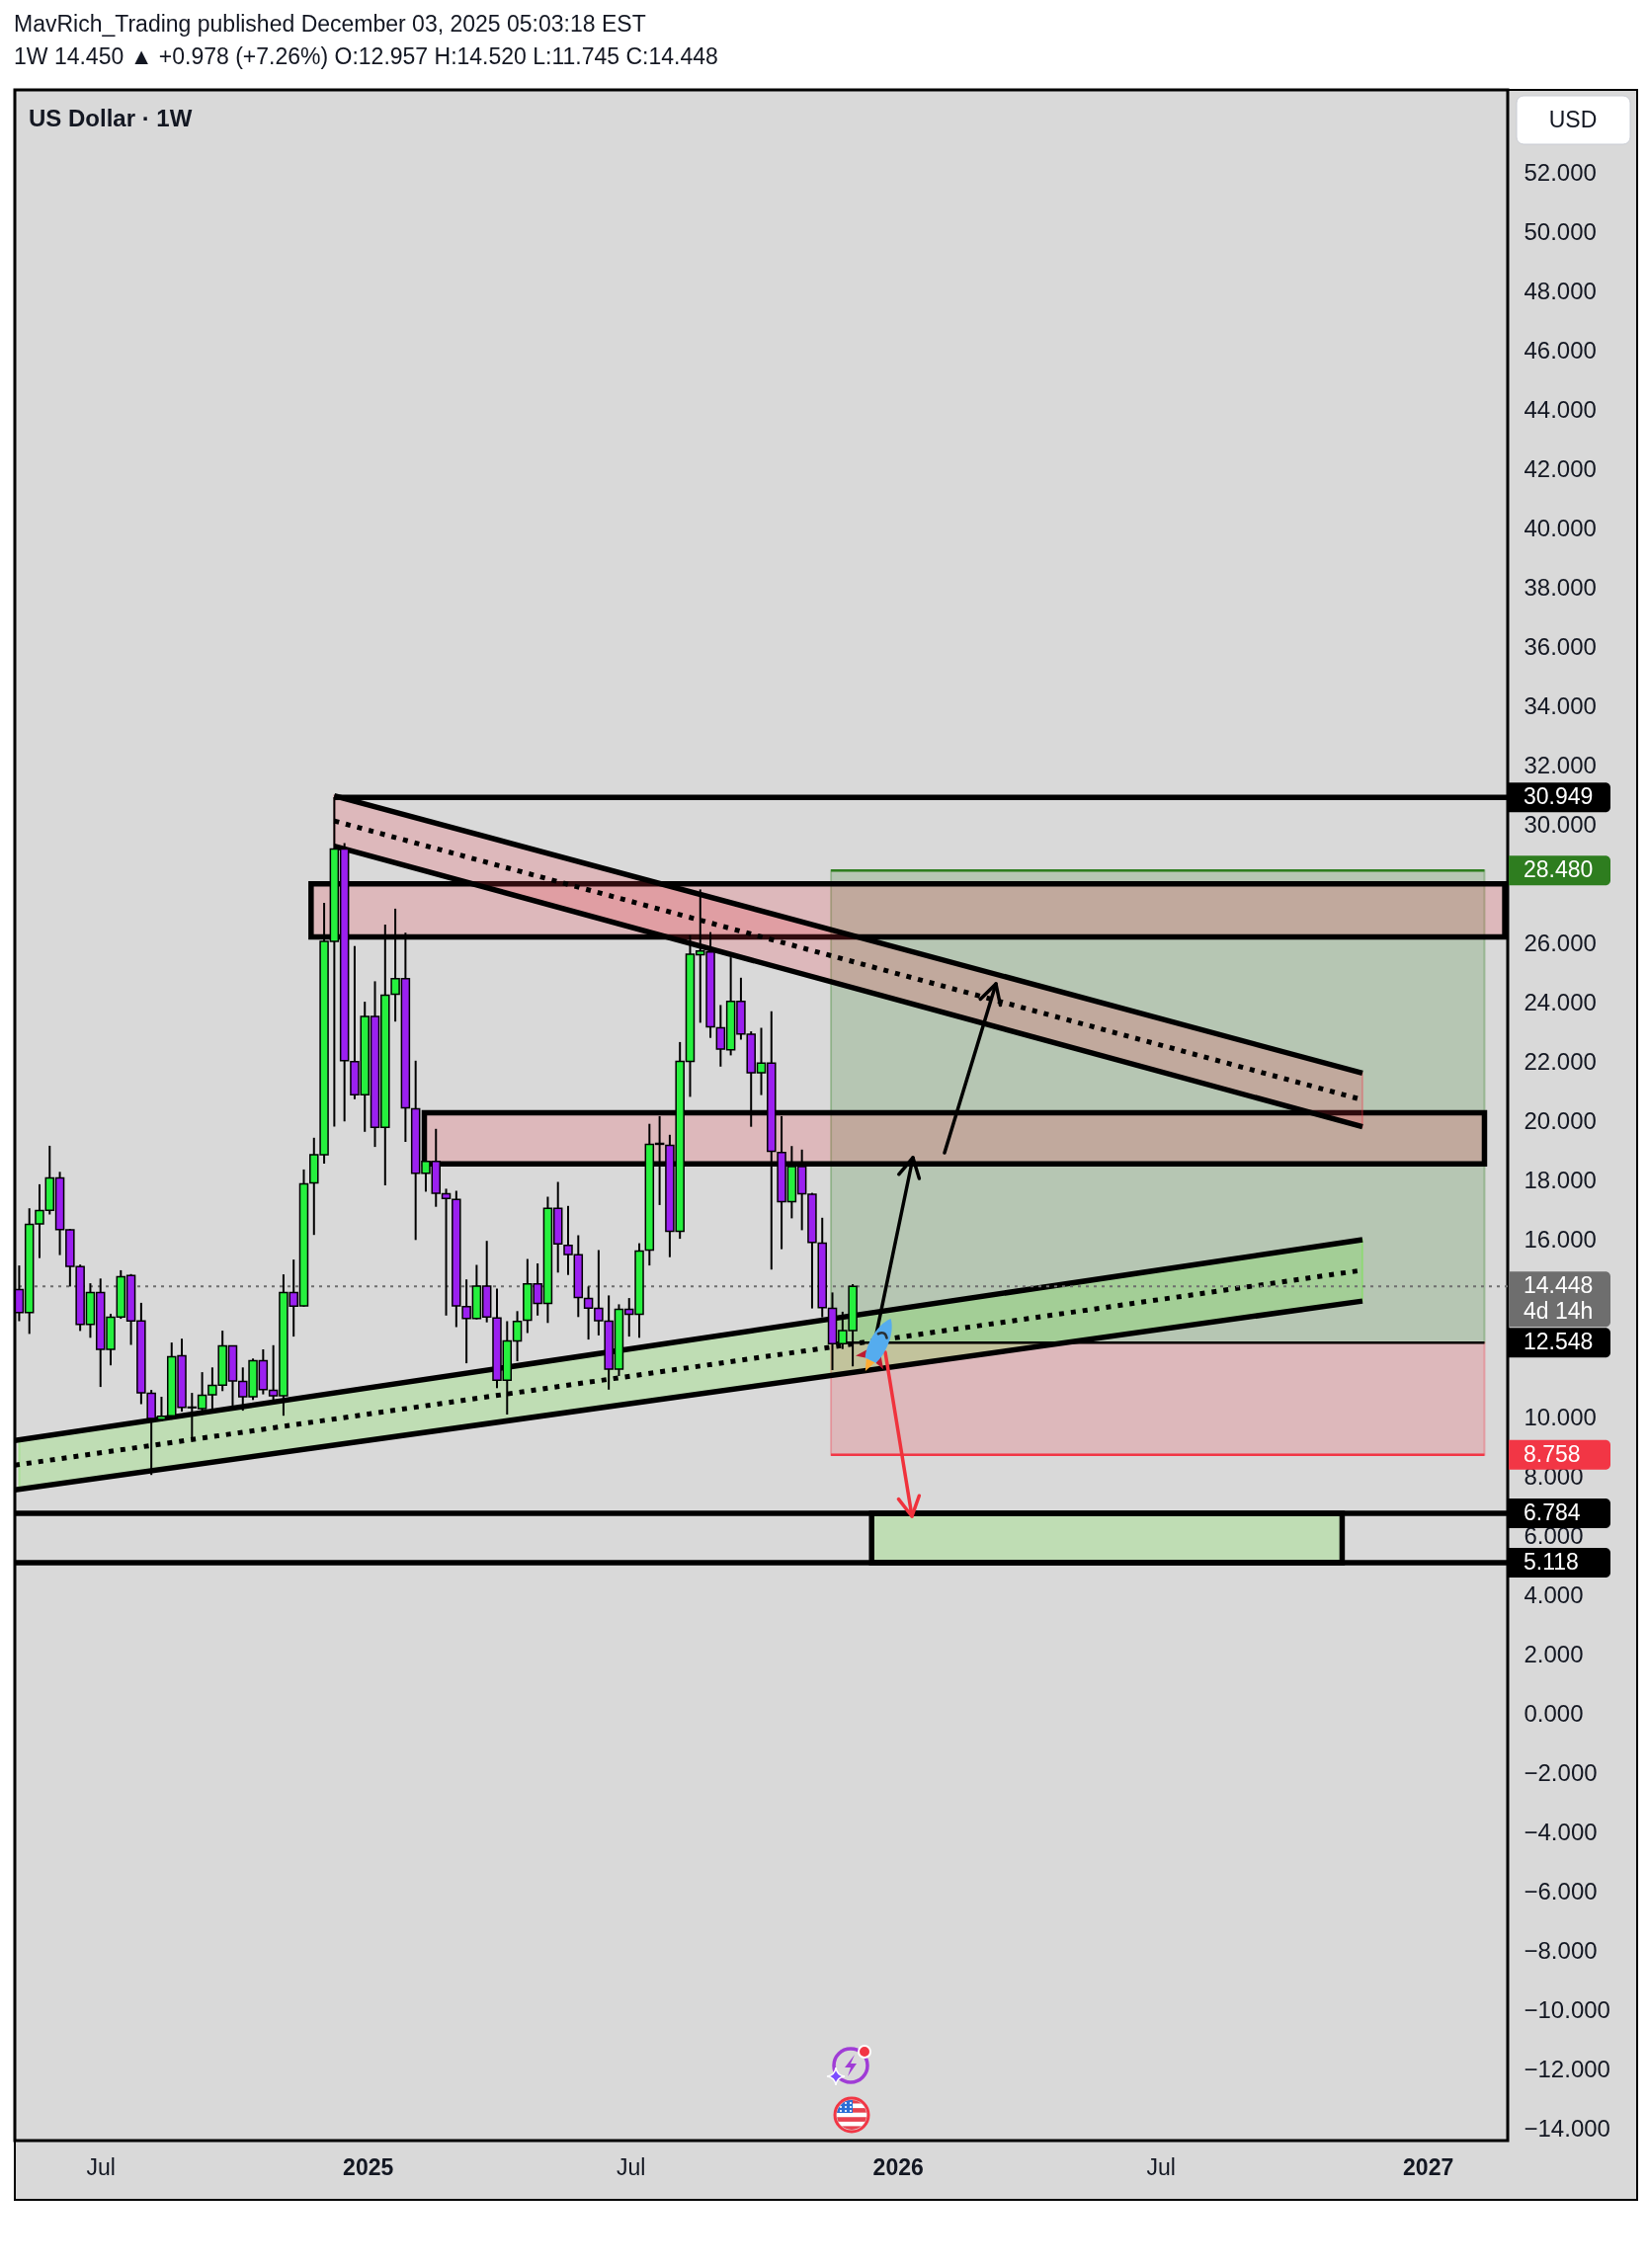  What do you see at coordinates (1561, 1062) in the screenshot?
I see `y-tick-label: 22.000` at bounding box center [1561, 1062].